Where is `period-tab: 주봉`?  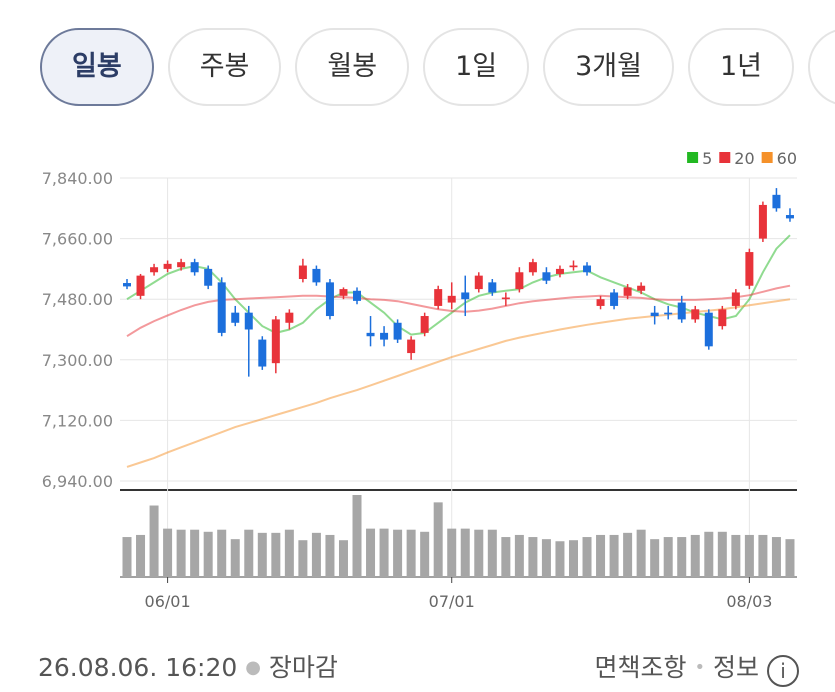 period-tab: 주봉 is located at coordinates (224, 67).